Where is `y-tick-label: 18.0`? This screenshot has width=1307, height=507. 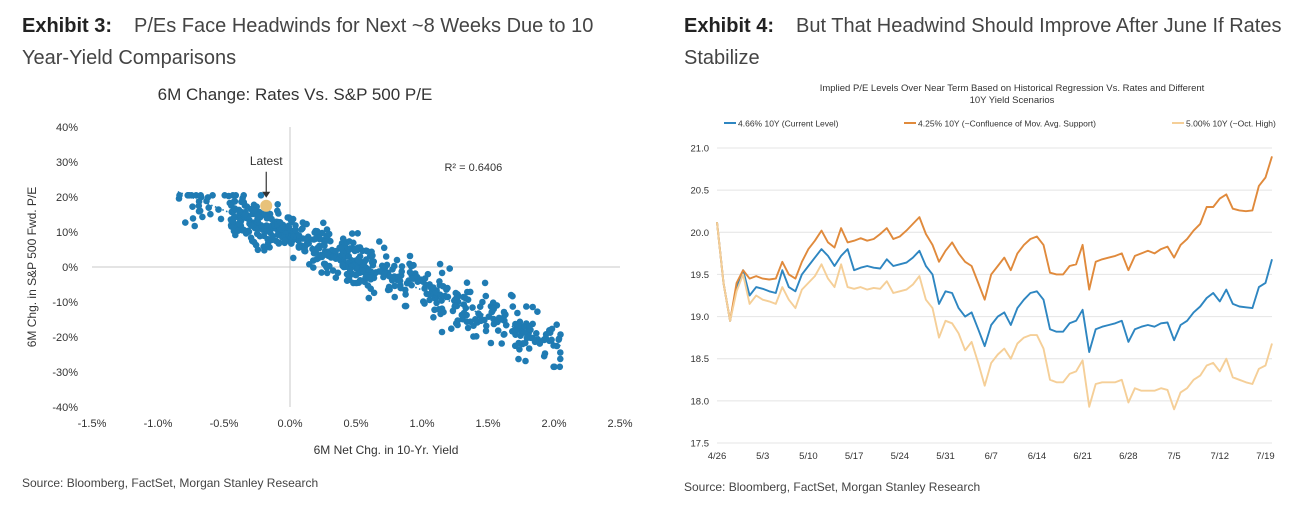
y-tick-label: 18.0 is located at coordinates (700, 401).